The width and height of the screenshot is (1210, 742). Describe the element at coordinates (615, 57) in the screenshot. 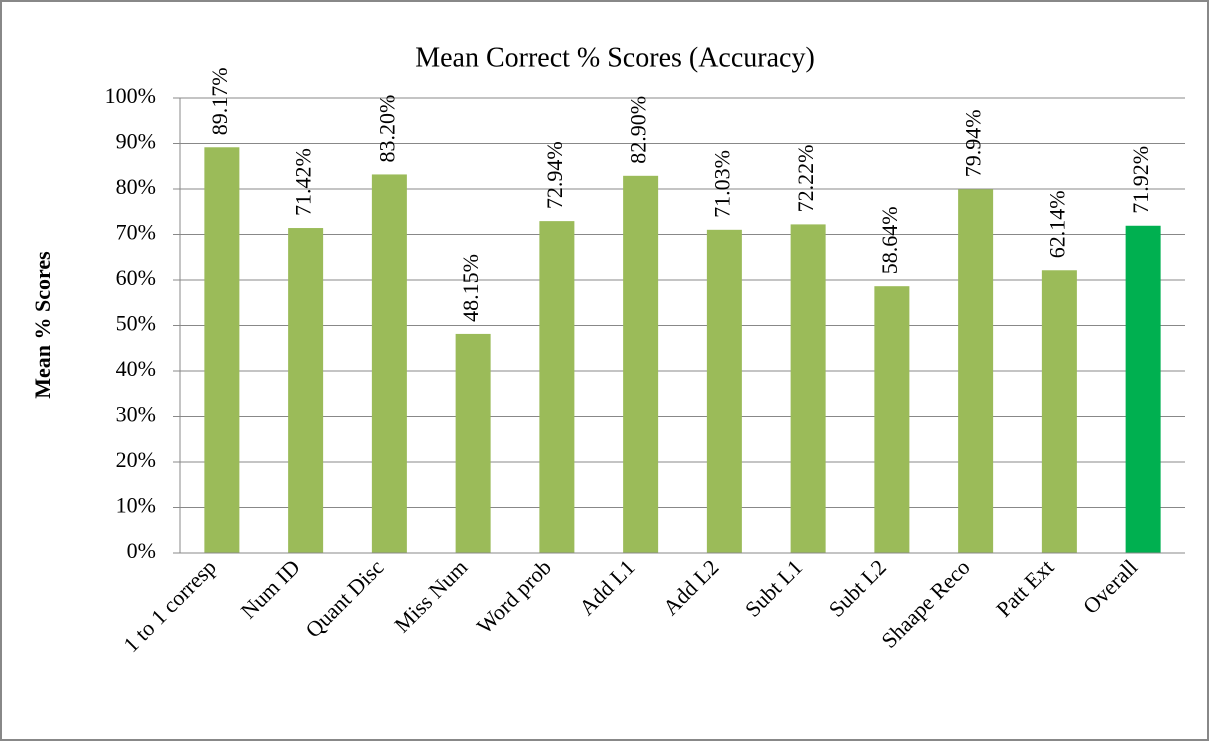

I see `chart-title: Mean Correct % Scores (Accuracy)` at that location.